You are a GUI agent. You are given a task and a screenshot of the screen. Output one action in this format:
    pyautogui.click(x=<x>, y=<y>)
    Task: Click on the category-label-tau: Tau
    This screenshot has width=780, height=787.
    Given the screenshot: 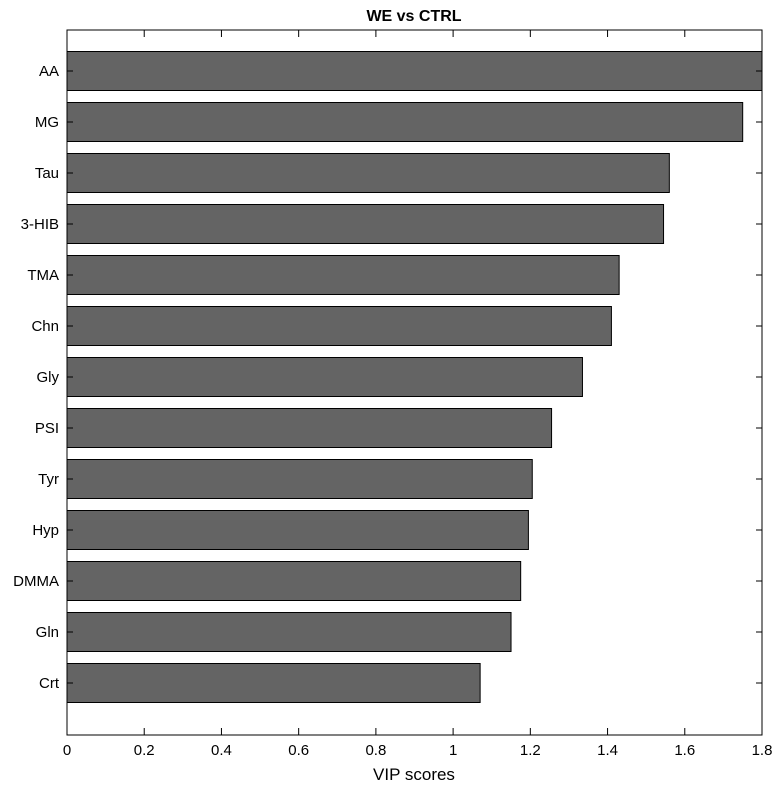 What is the action you would take?
    pyautogui.click(x=47, y=173)
    